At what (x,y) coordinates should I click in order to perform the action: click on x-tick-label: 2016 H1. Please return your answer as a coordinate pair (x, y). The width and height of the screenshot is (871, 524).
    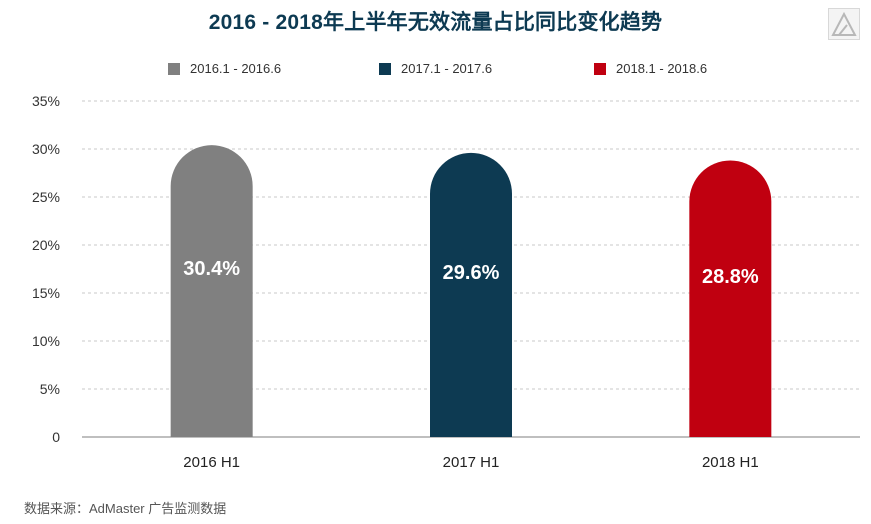
    Looking at the image, I should click on (211, 462).